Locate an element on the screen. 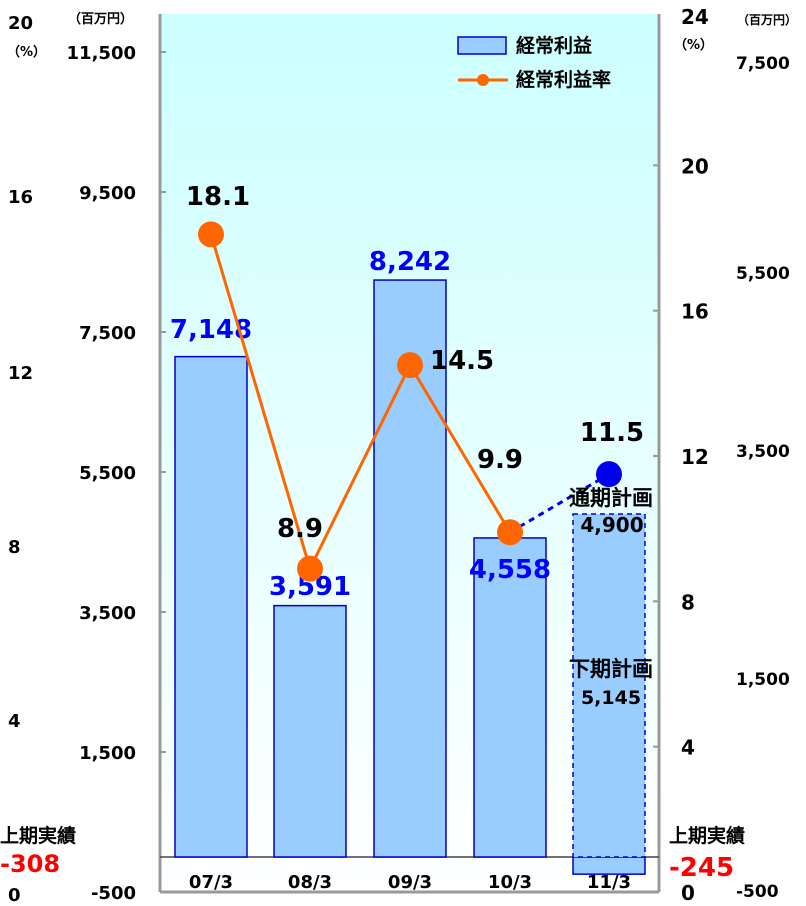 The image size is (806, 906). plan-ratio-connector is located at coordinates (559, 503).